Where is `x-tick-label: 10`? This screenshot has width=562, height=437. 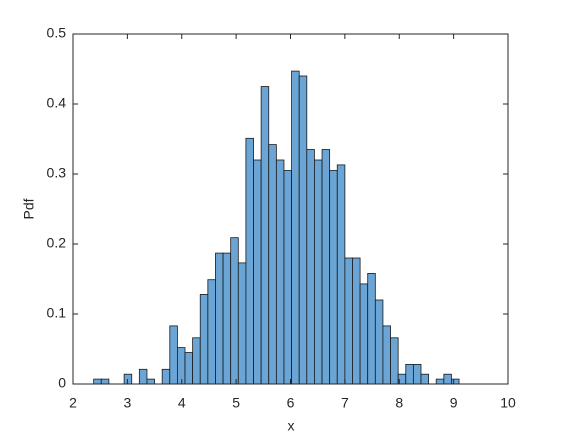
x-tick-label: 10 is located at coordinates (508, 403).